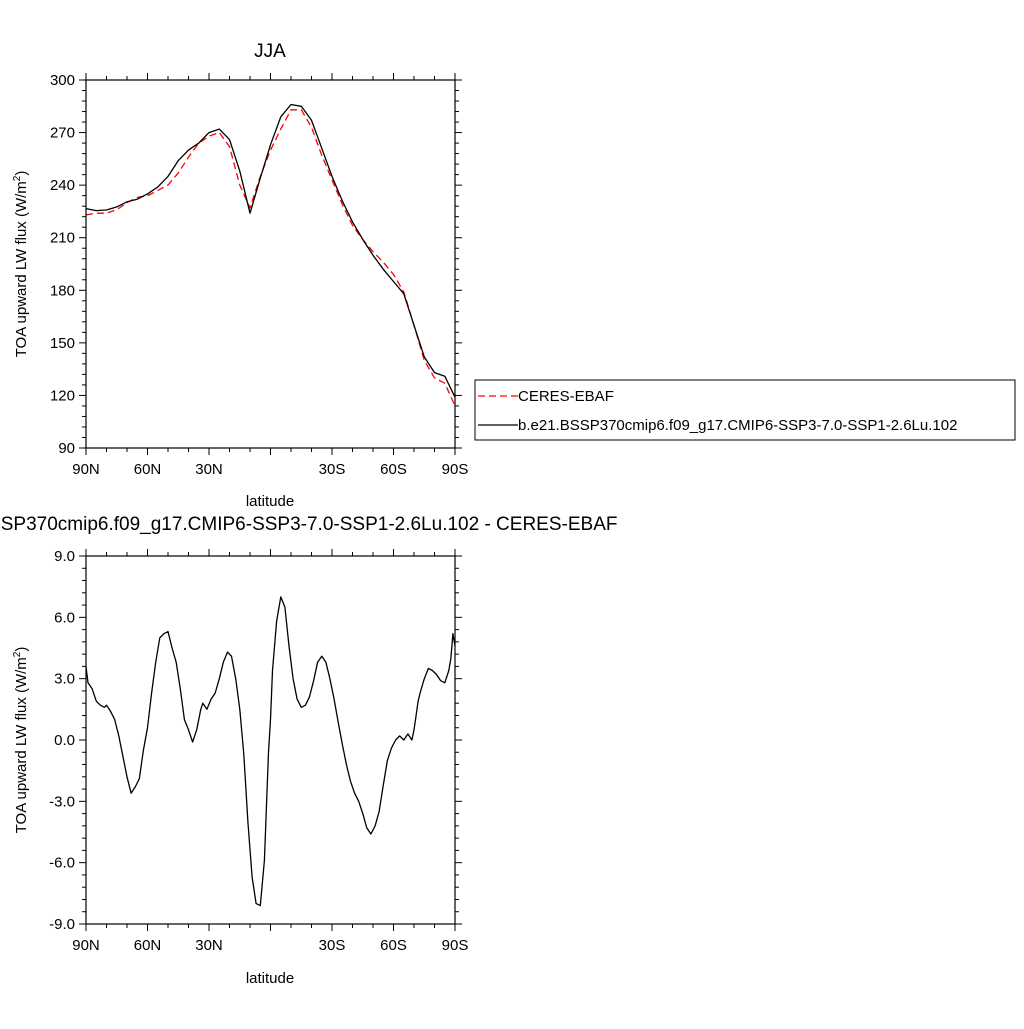  I want to click on top-x-tick-label: 60S, so click(393, 469).